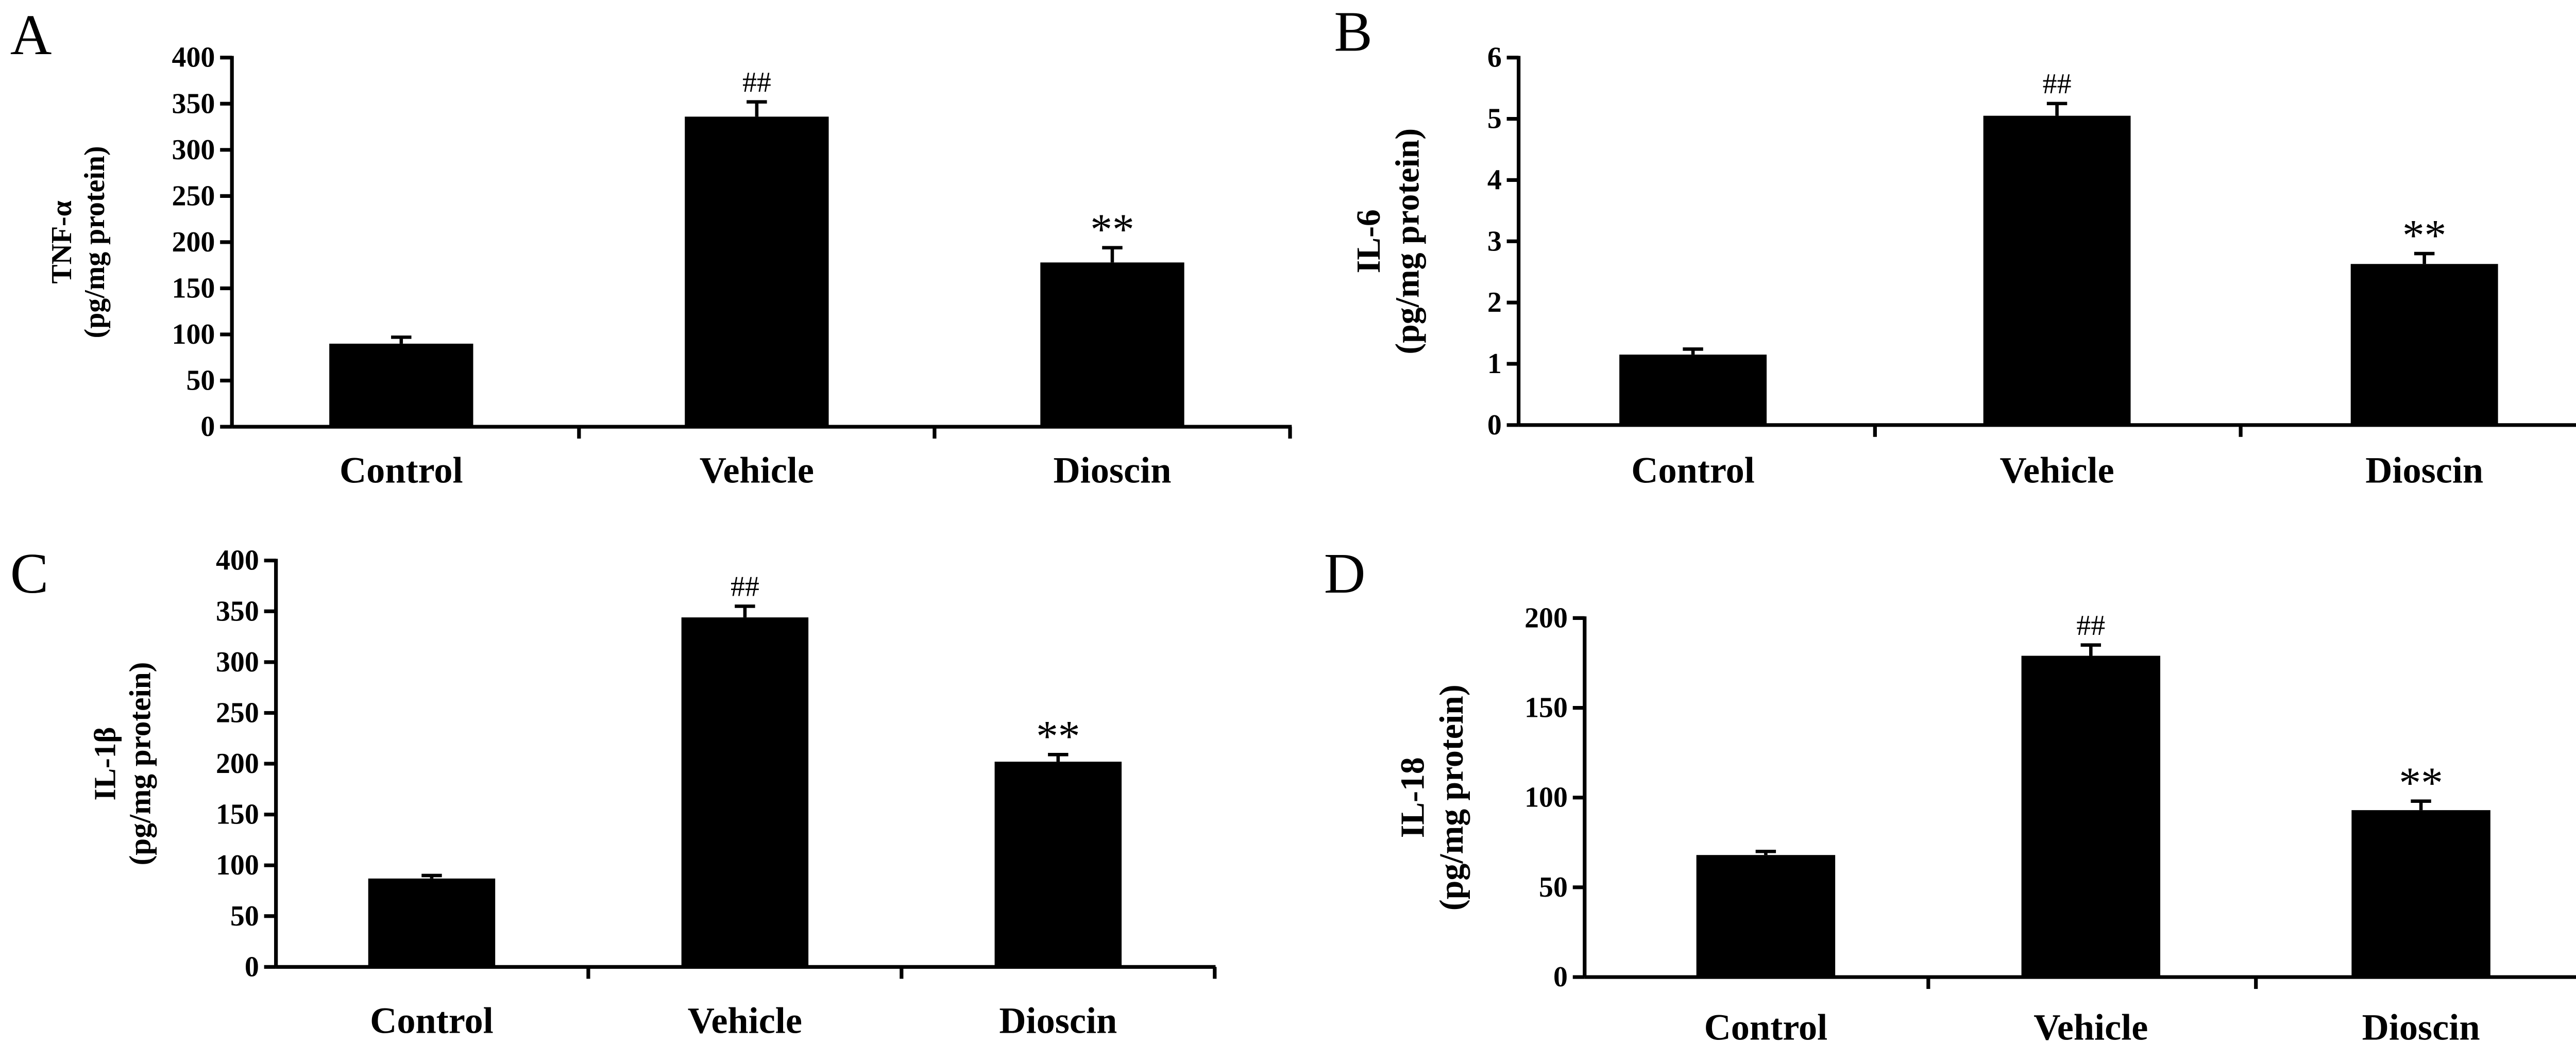  What do you see at coordinates (1494, 119) in the screenshot?
I see `y-tick-label: 5` at bounding box center [1494, 119].